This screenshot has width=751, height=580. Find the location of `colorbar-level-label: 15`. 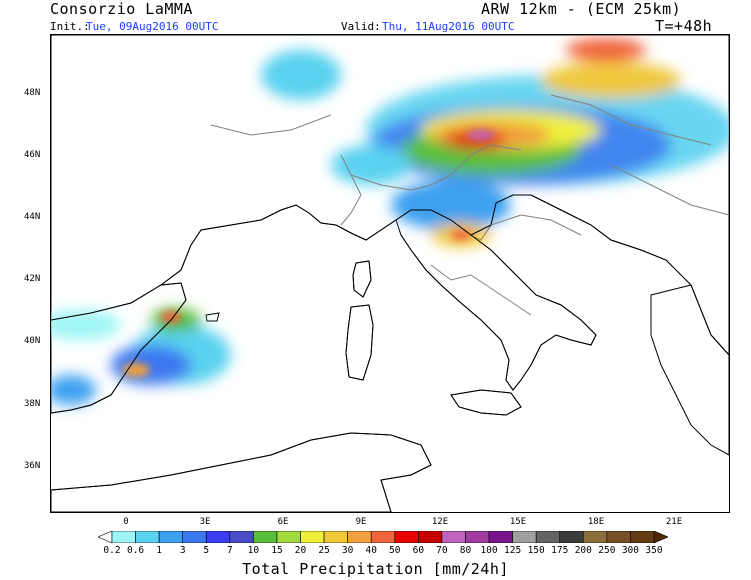

colorbar-level-label: 15 is located at coordinates (277, 550).